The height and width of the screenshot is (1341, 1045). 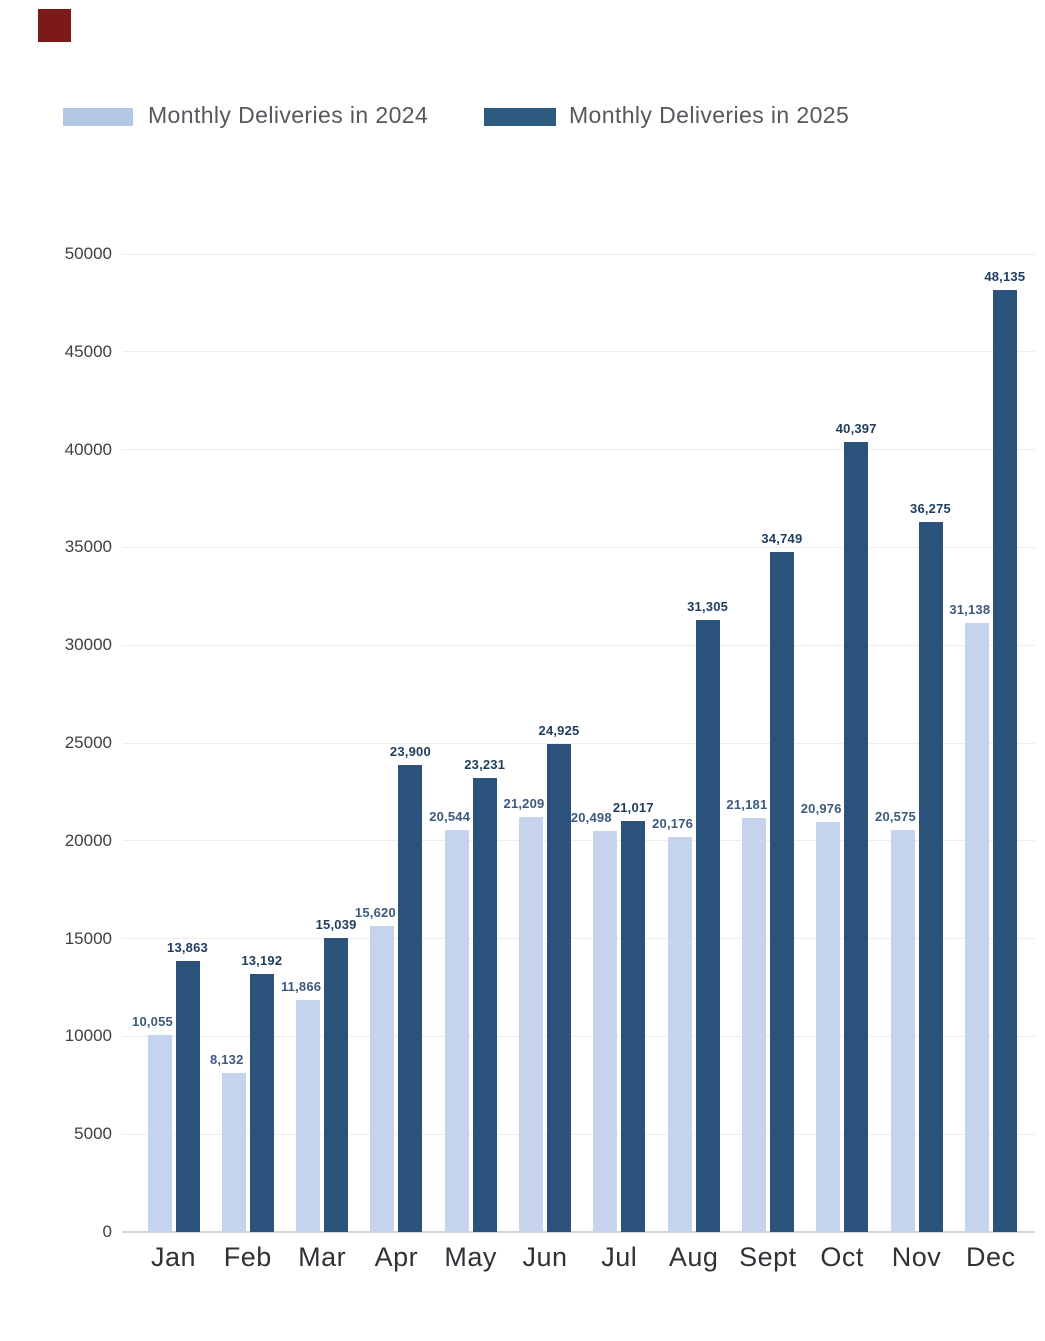 What do you see at coordinates (88, 840) in the screenshot?
I see `y-tick-20000: 20000` at bounding box center [88, 840].